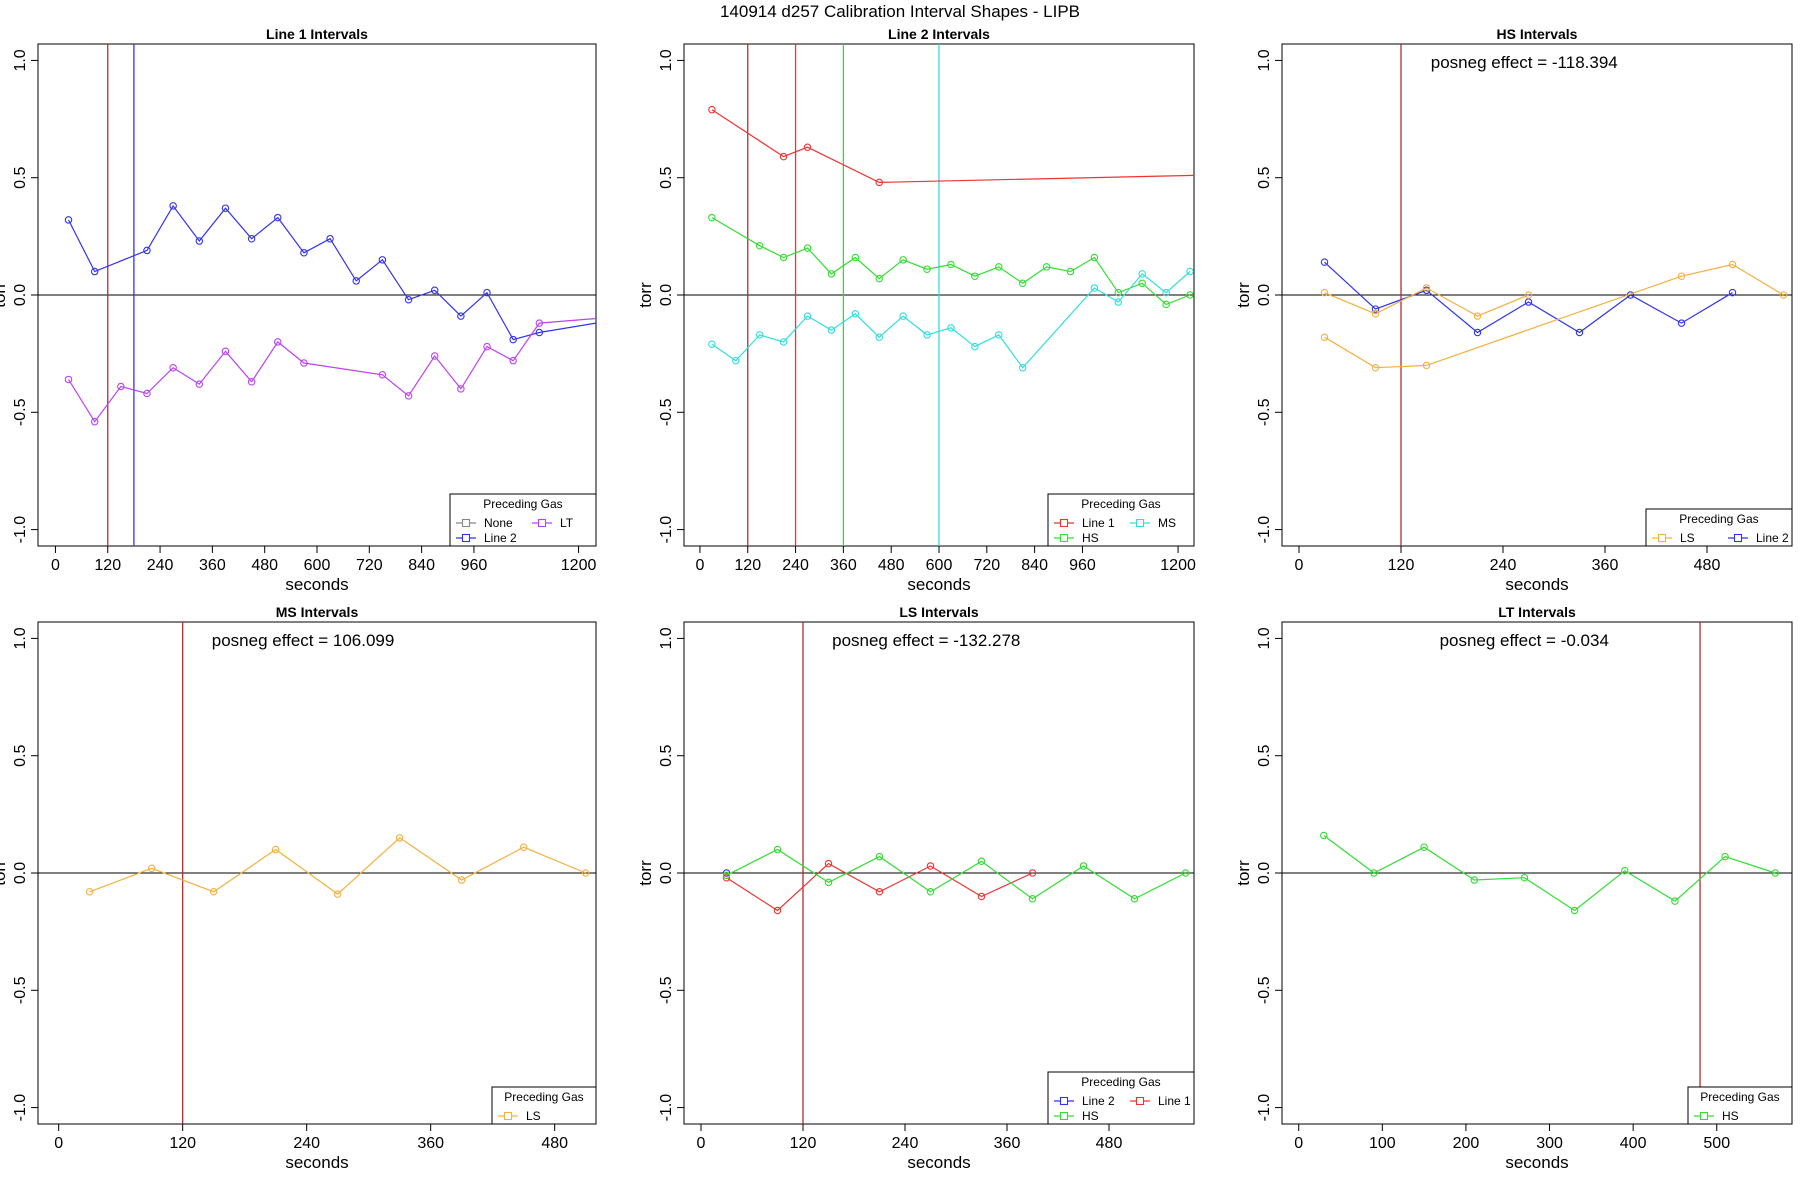 The image size is (1800, 1200). I want to click on x-axis-label: seconds, so click(1536, 584).